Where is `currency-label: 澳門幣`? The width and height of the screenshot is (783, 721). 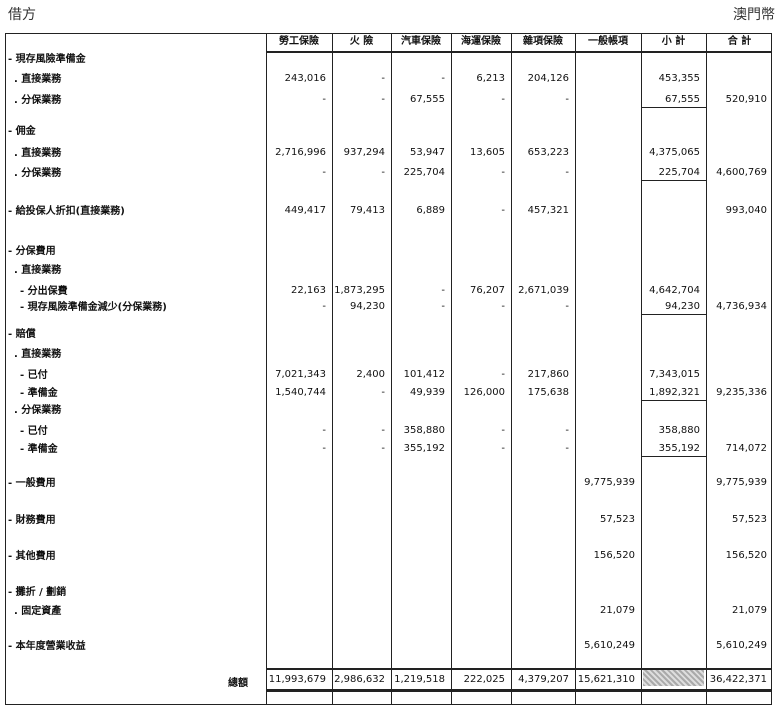
currency-label: 澳門幣 is located at coordinates (754, 15).